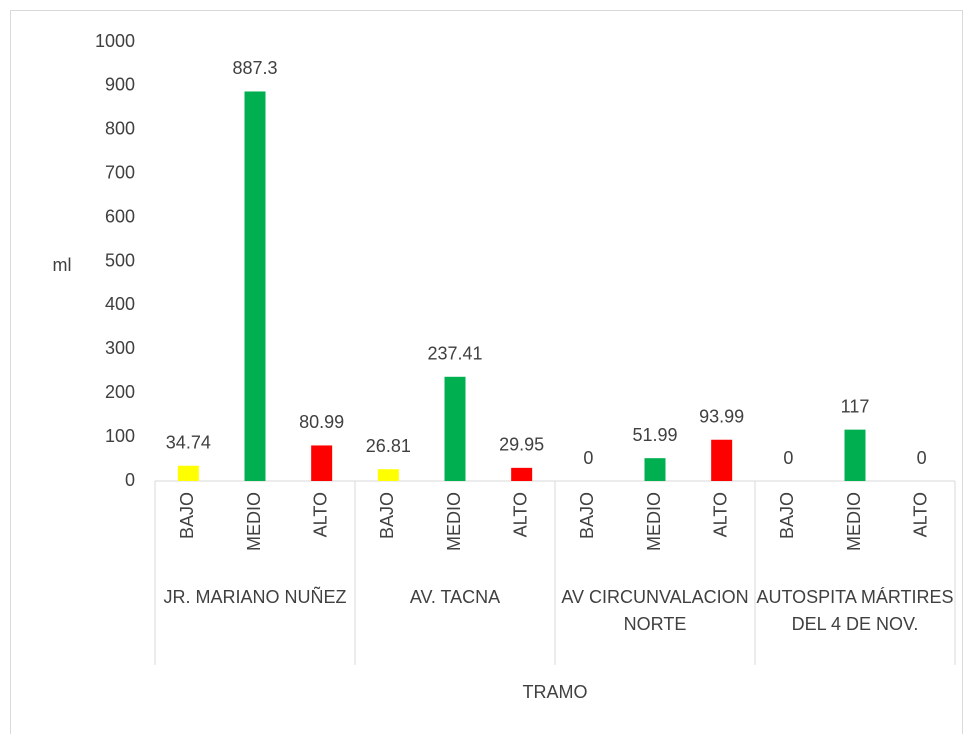 The image size is (971, 734). What do you see at coordinates (721, 416) in the screenshot?
I see `data-label: 93.99` at bounding box center [721, 416].